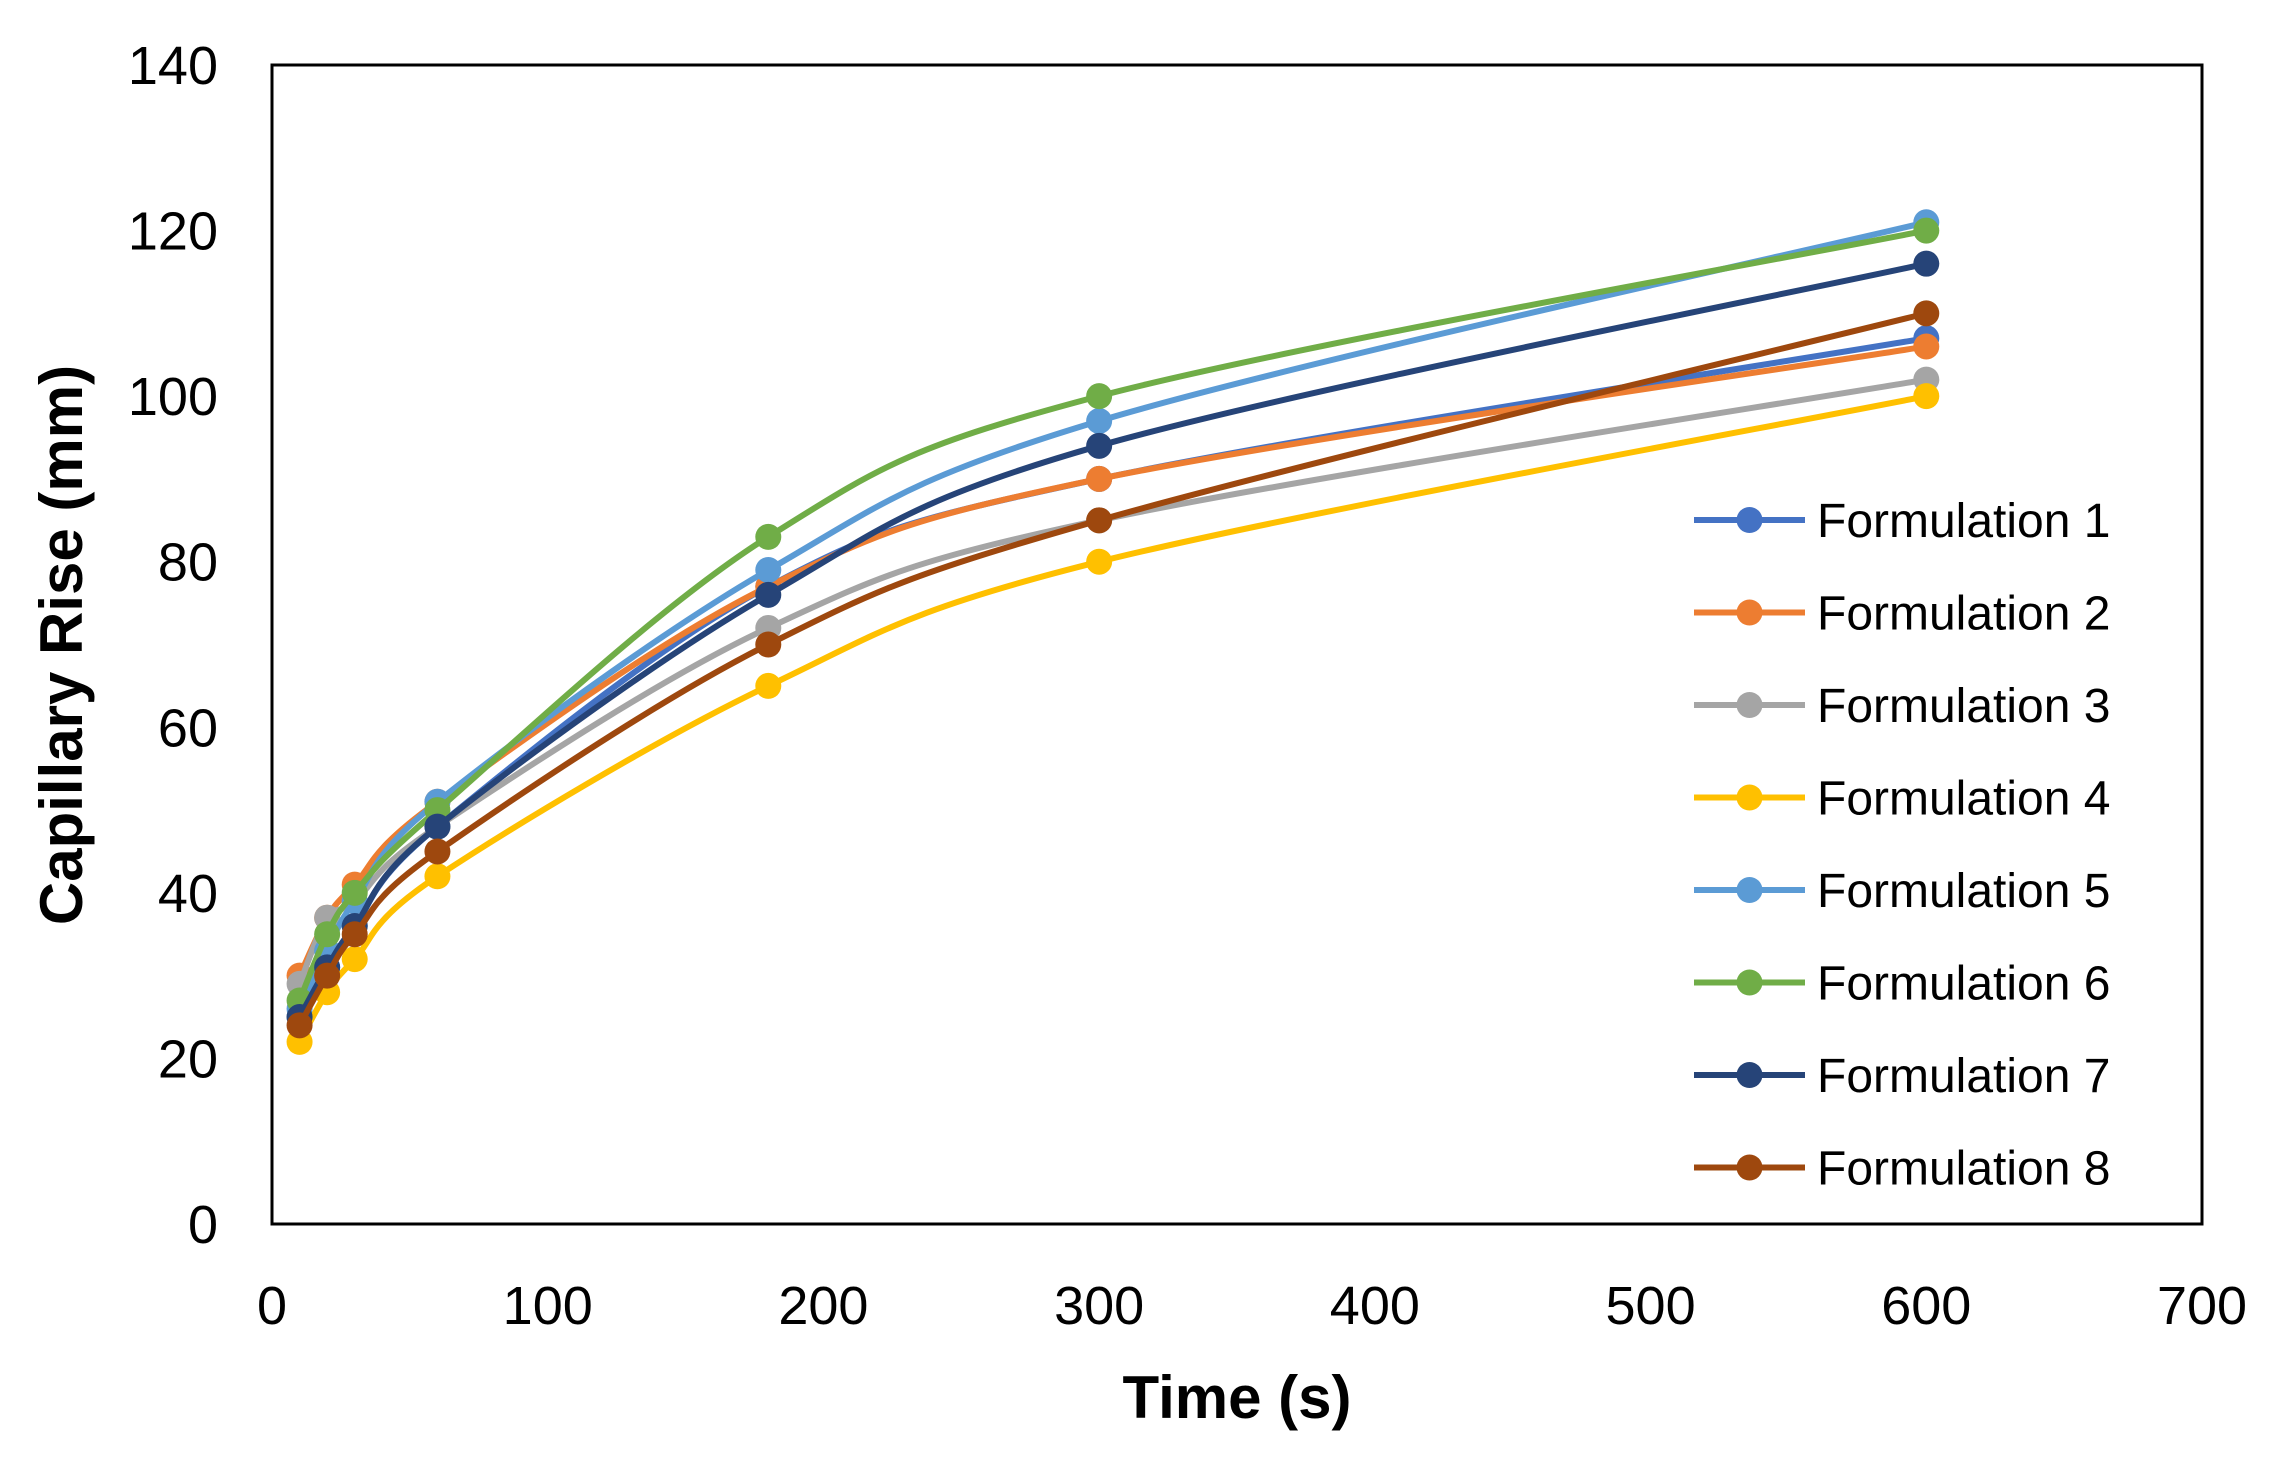  Describe the element at coordinates (173, 645) in the screenshot. I see `y-tick-labels: 0 20 40 60 80 100 120 140` at that location.